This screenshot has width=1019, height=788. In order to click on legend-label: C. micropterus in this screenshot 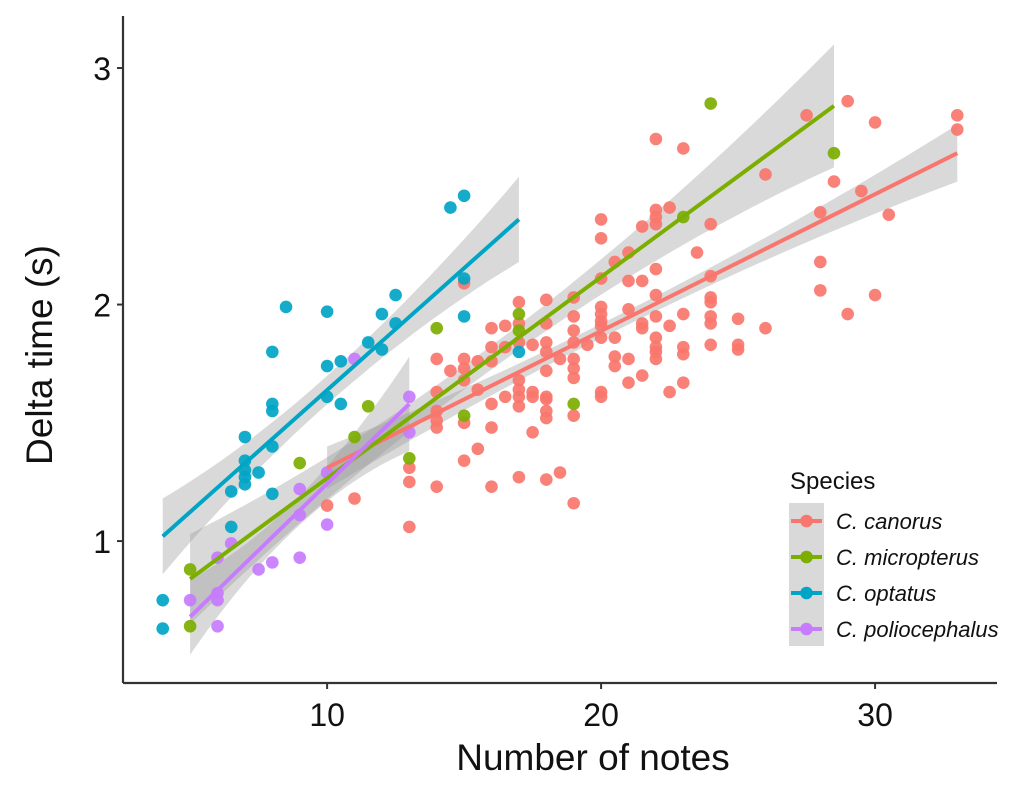, I will do `click(907, 557)`.